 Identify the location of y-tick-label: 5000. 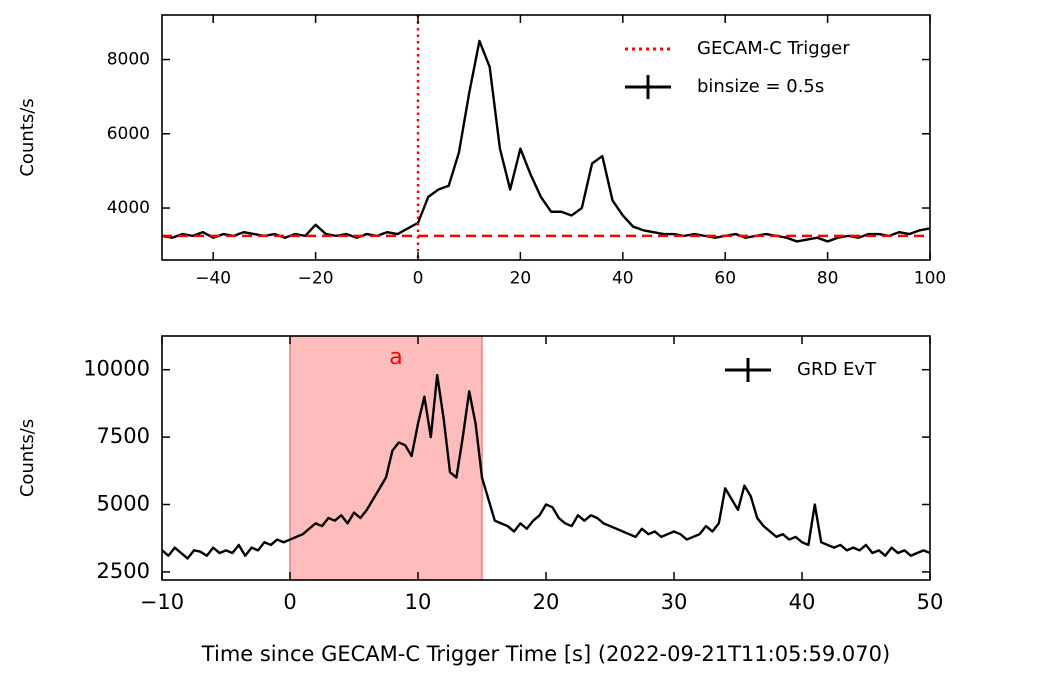
(123, 504).